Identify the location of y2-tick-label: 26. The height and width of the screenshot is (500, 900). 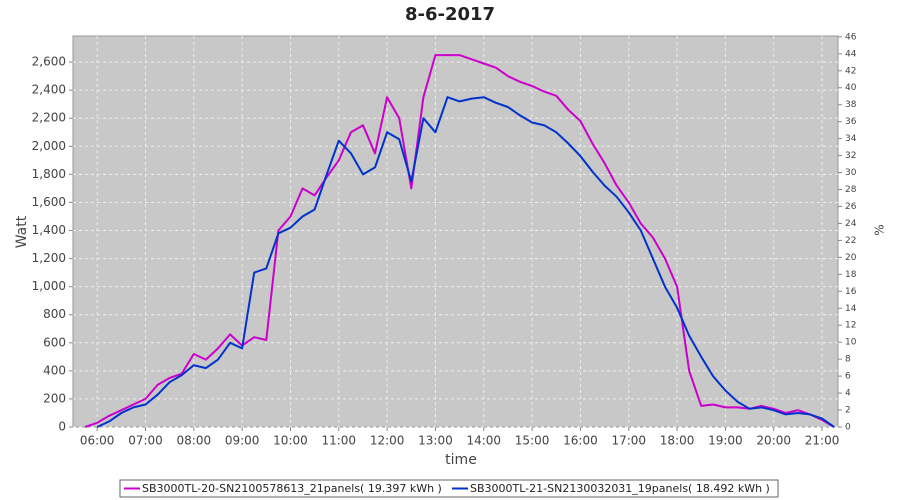
(851, 207).